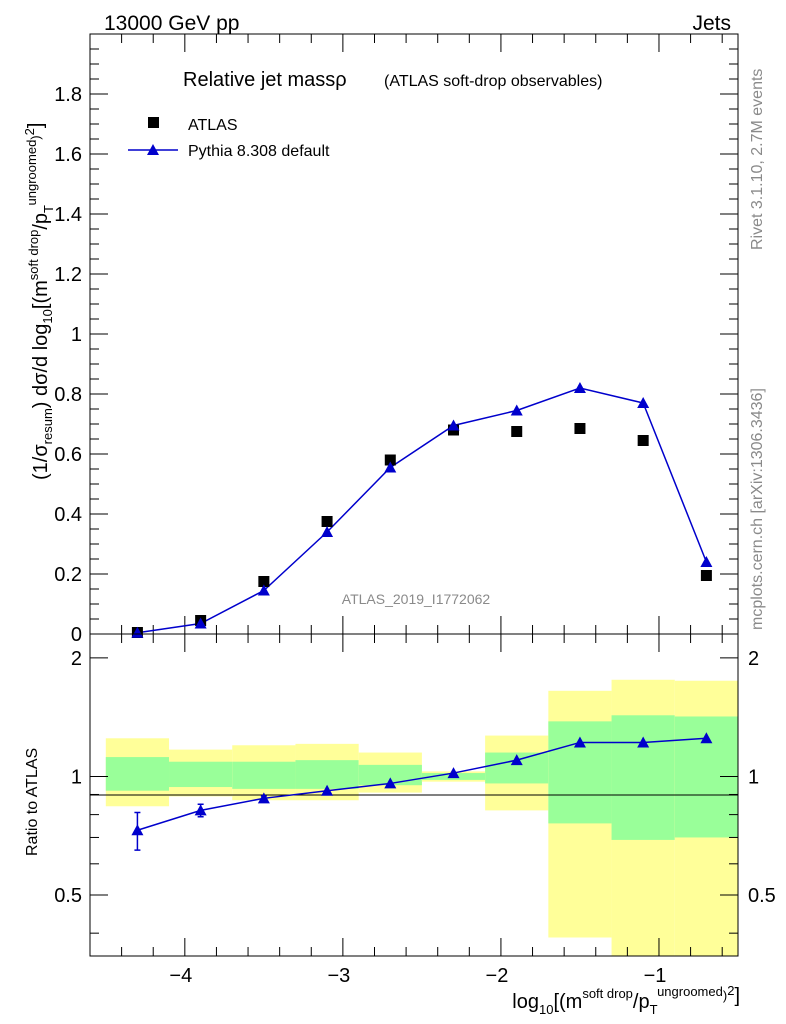  Describe the element at coordinates (32, 802) in the screenshot. I see `ratio-y-axis-label: Ratio to ATLAS` at that location.